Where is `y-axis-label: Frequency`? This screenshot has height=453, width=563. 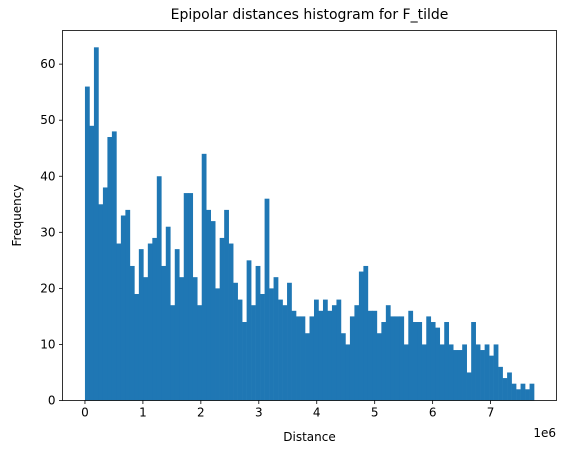
y-axis-label: Frequency is located at coordinates (17, 216).